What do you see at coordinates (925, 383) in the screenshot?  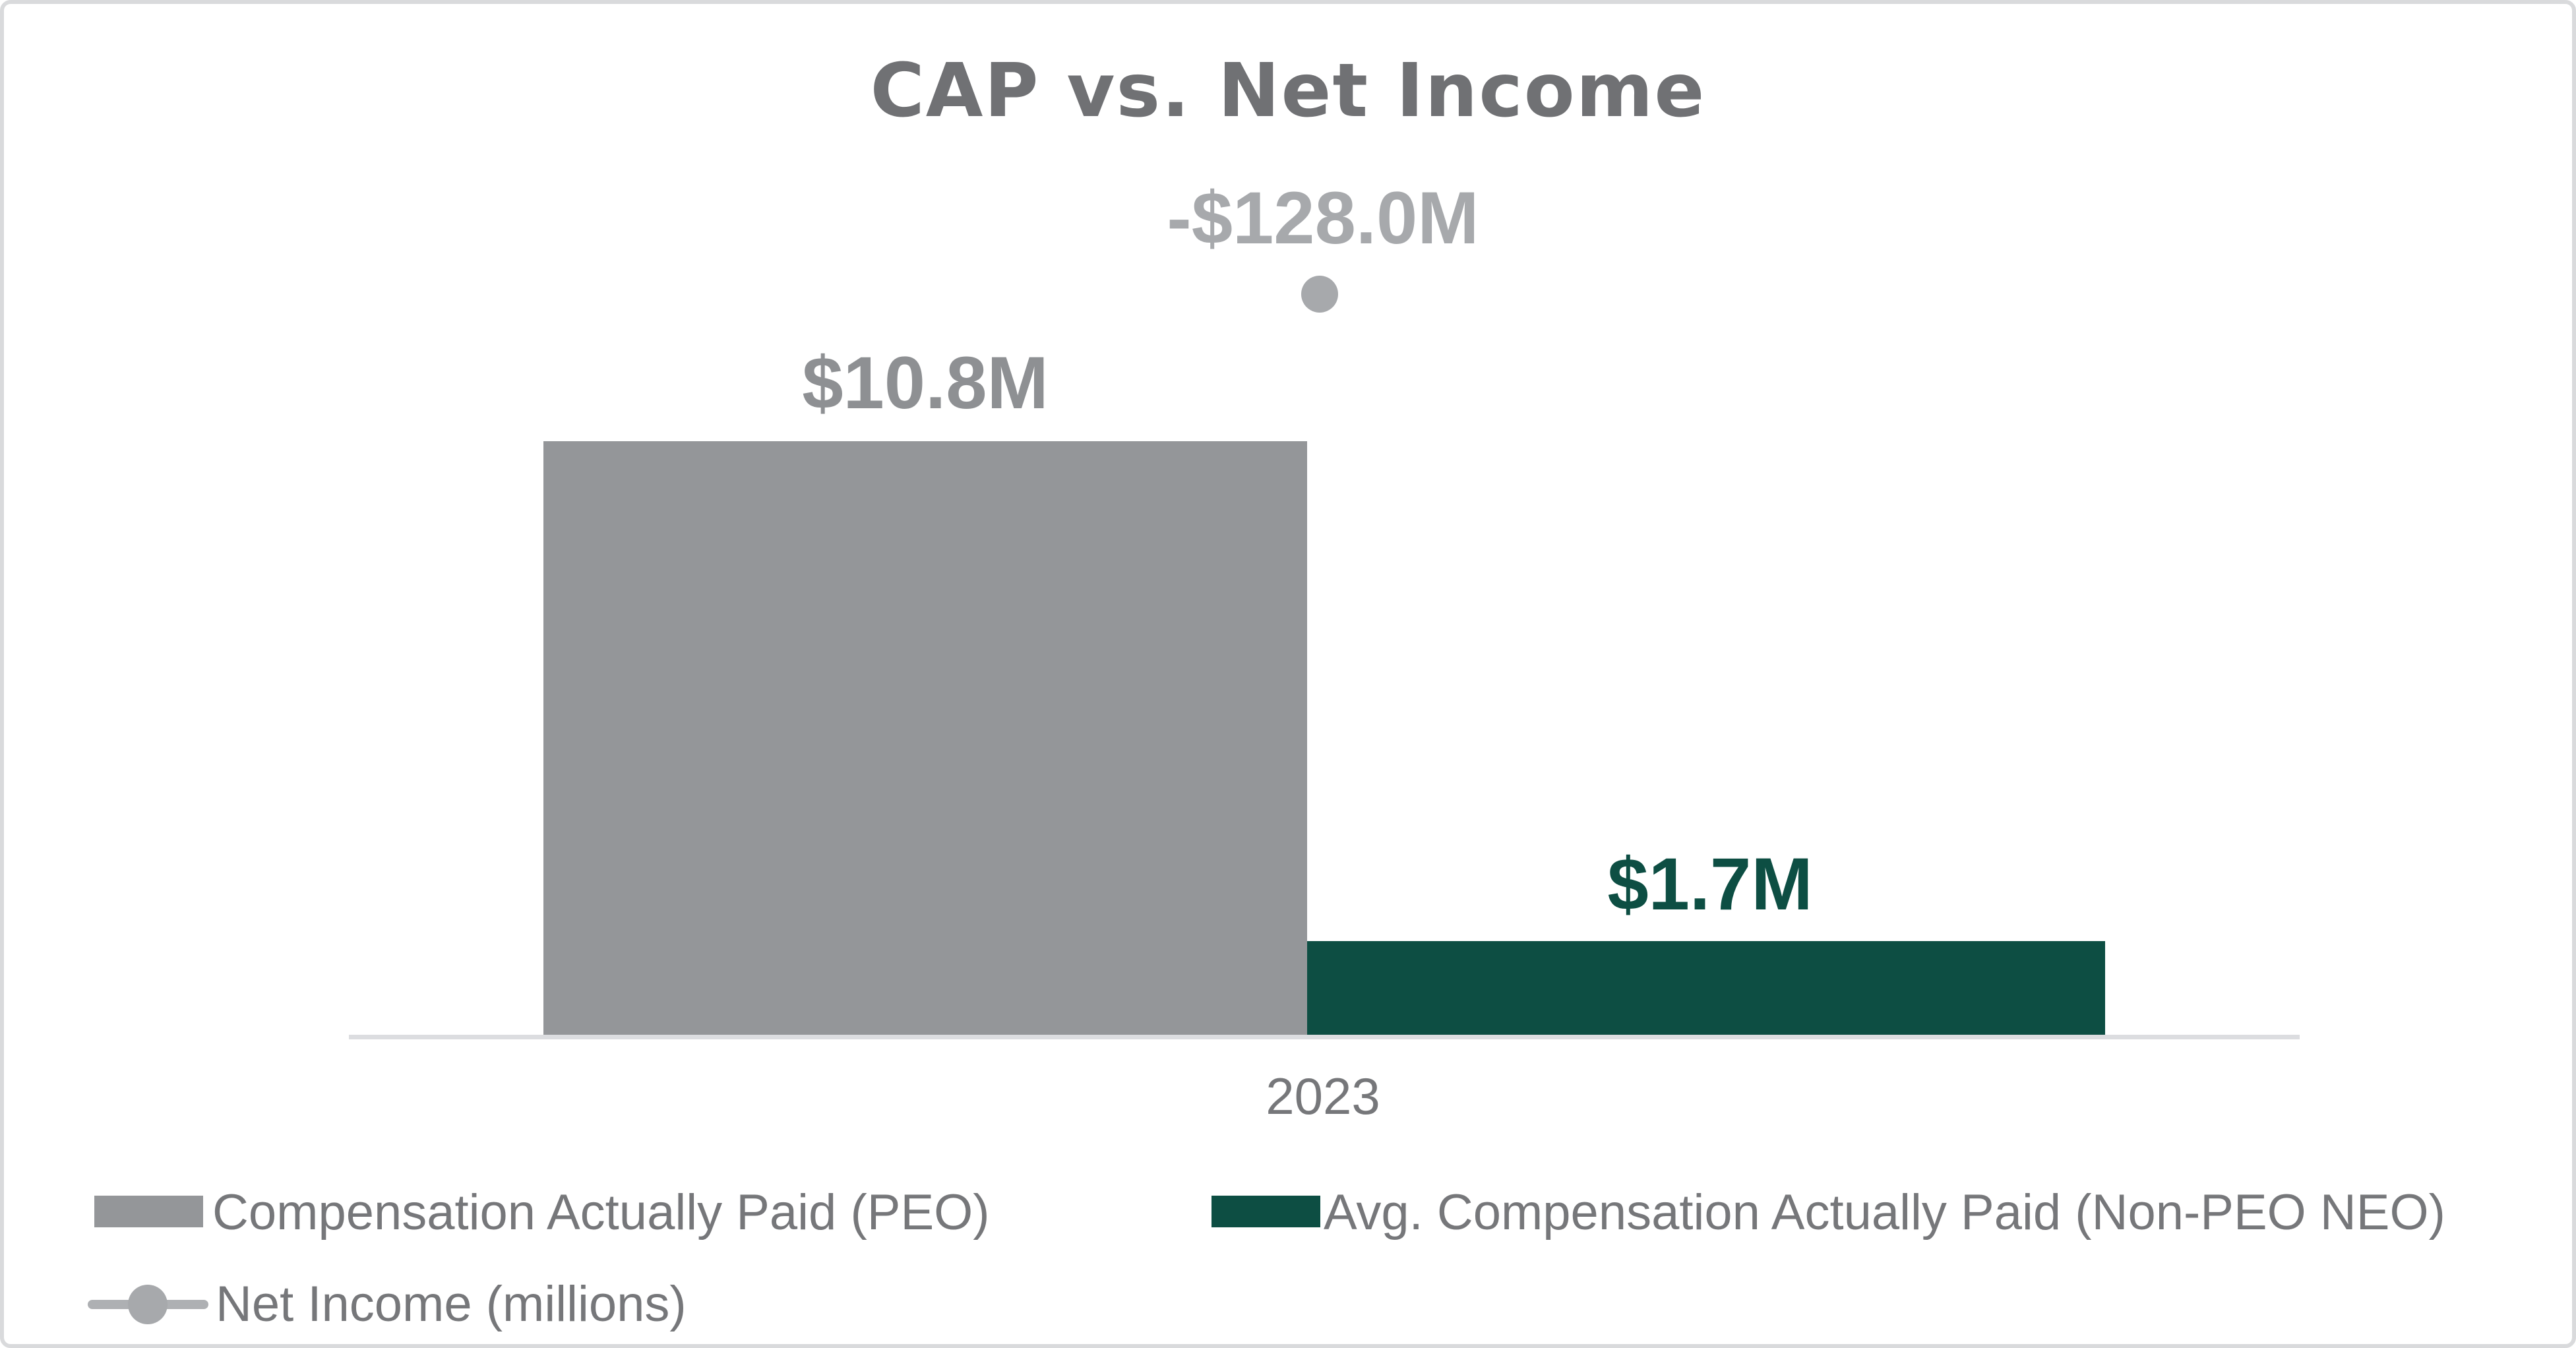 I see `data-label-cap-peo: $10.8M` at bounding box center [925, 383].